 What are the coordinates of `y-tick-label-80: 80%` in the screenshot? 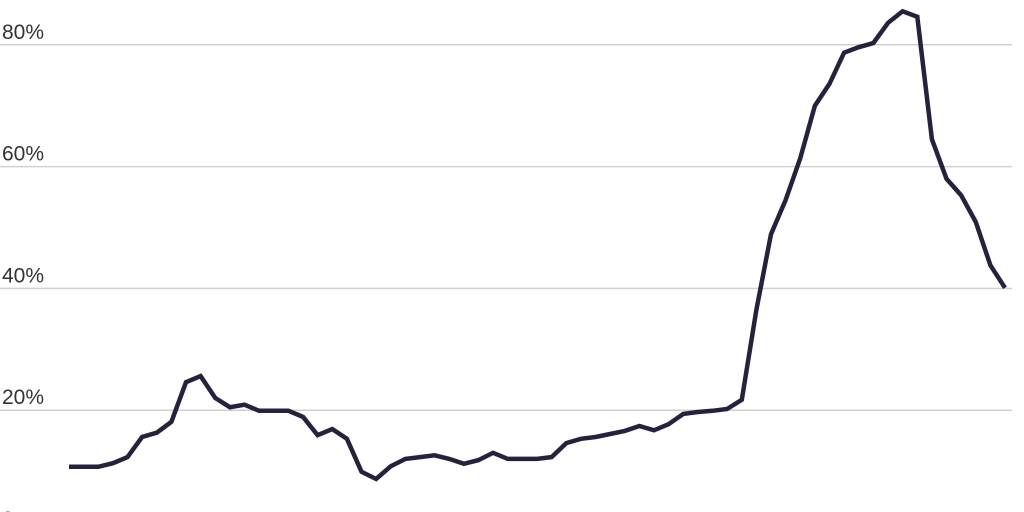 It's located at (23, 32).